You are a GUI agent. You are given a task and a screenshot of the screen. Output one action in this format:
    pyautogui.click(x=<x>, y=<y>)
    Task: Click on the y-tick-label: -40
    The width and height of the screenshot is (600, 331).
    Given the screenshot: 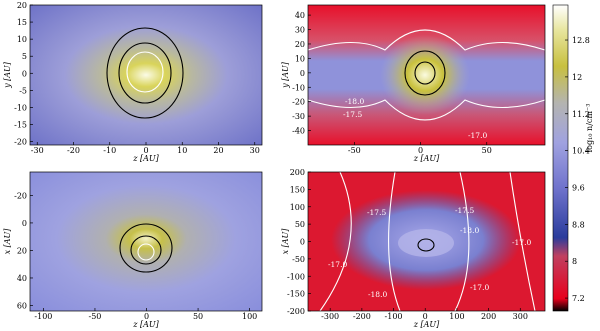 What is the action you would take?
    pyautogui.click(x=298, y=131)
    